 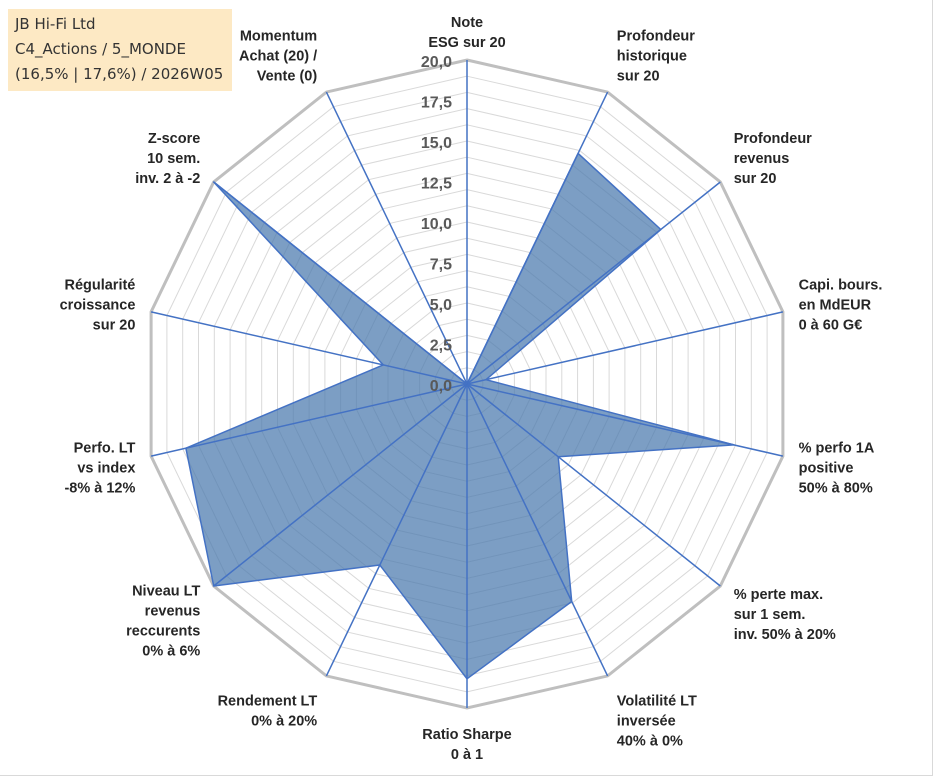 What do you see at coordinates (436, 62) in the screenshot?
I see `tick-label: 20,0` at bounding box center [436, 62].